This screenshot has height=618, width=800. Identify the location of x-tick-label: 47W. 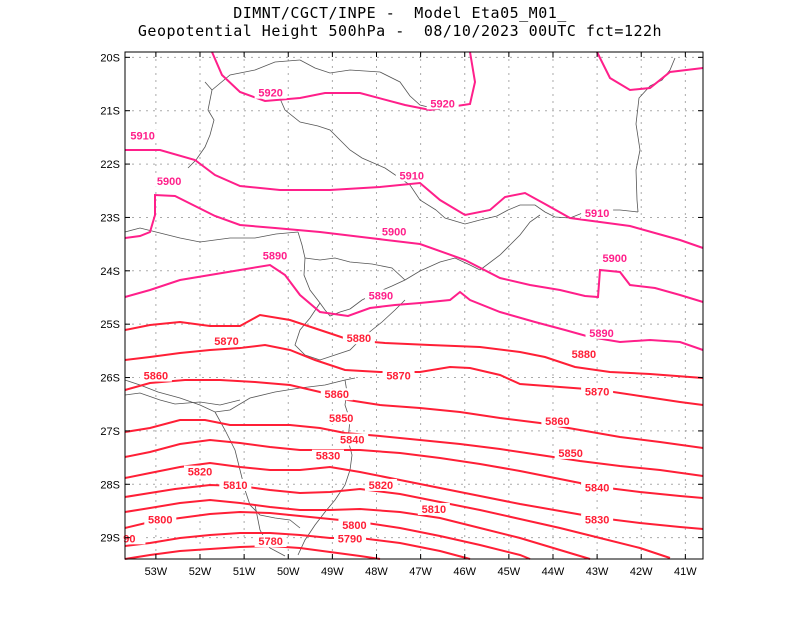
(420, 572).